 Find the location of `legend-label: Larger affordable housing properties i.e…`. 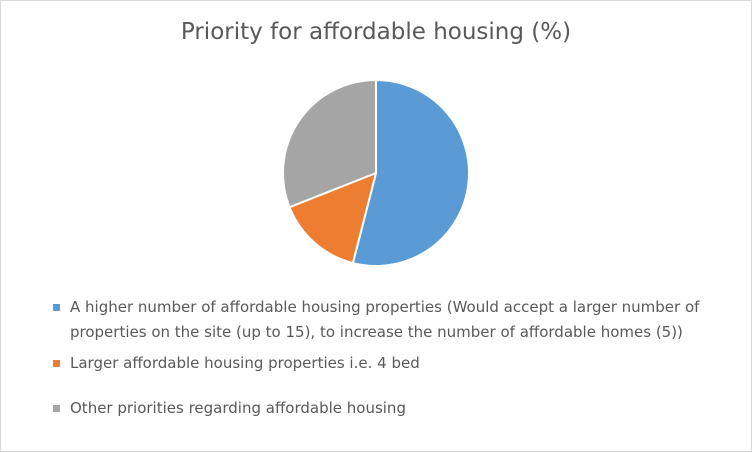

legend-label: Larger affordable housing properties i.e… is located at coordinates (245, 363).